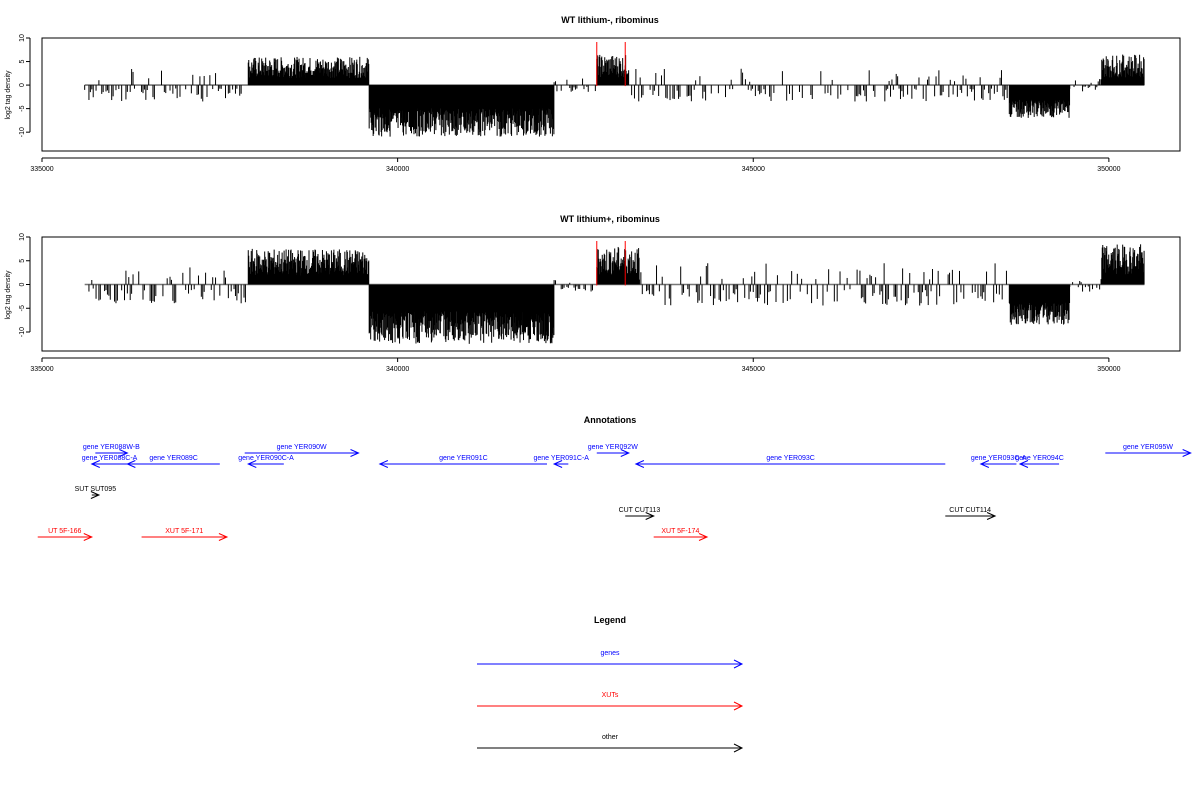 The height and width of the screenshot is (800, 1200). I want to click on feature-label: gene YER094C, so click(1039, 458).